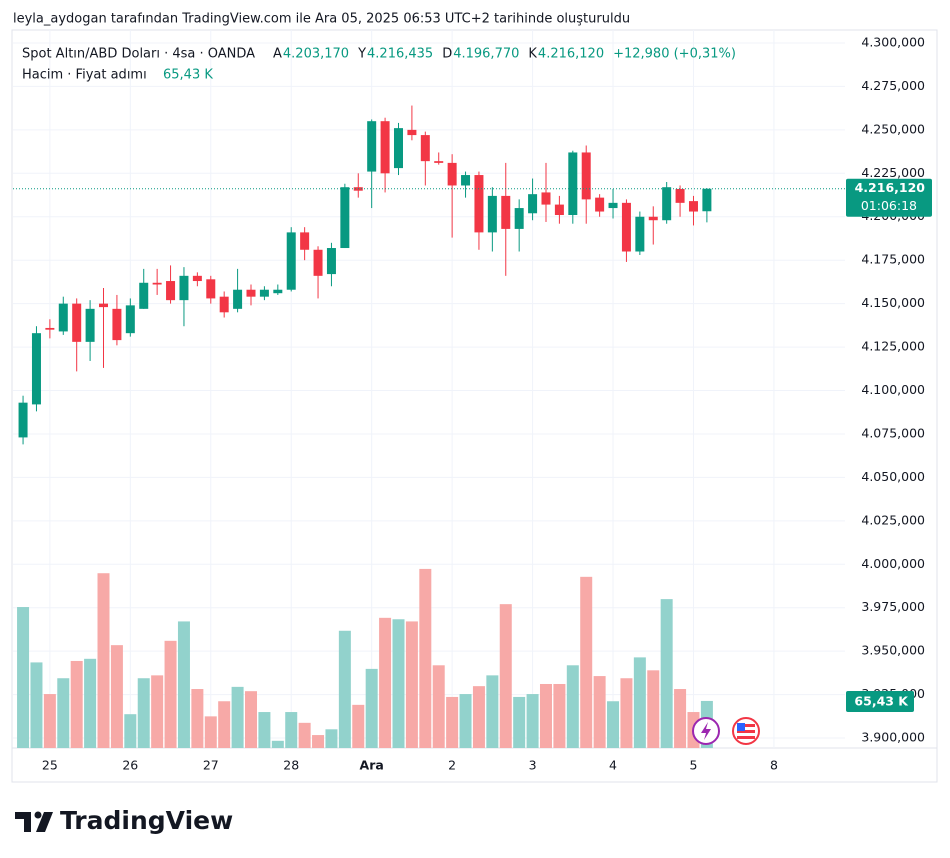 This screenshot has width=950, height=858. Describe the element at coordinates (893, 346) in the screenshot. I see `y-tick-label: 4.125,000` at that location.